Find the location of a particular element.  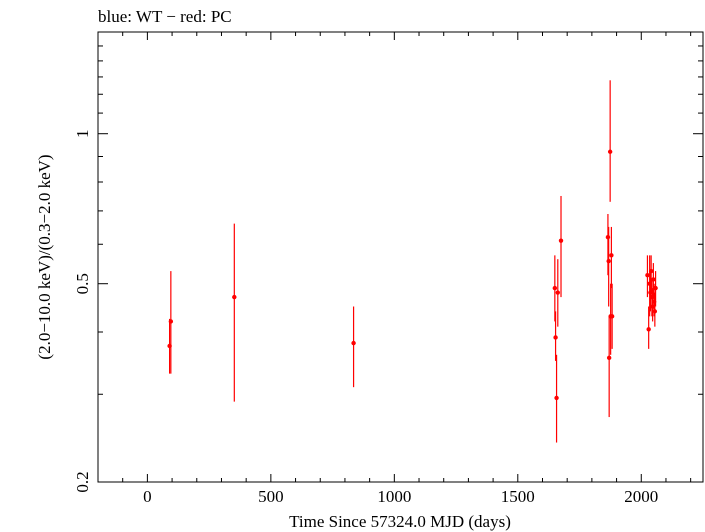

x-axis-label: Time Since 57324.0 MJD (days) is located at coordinates (400, 521).